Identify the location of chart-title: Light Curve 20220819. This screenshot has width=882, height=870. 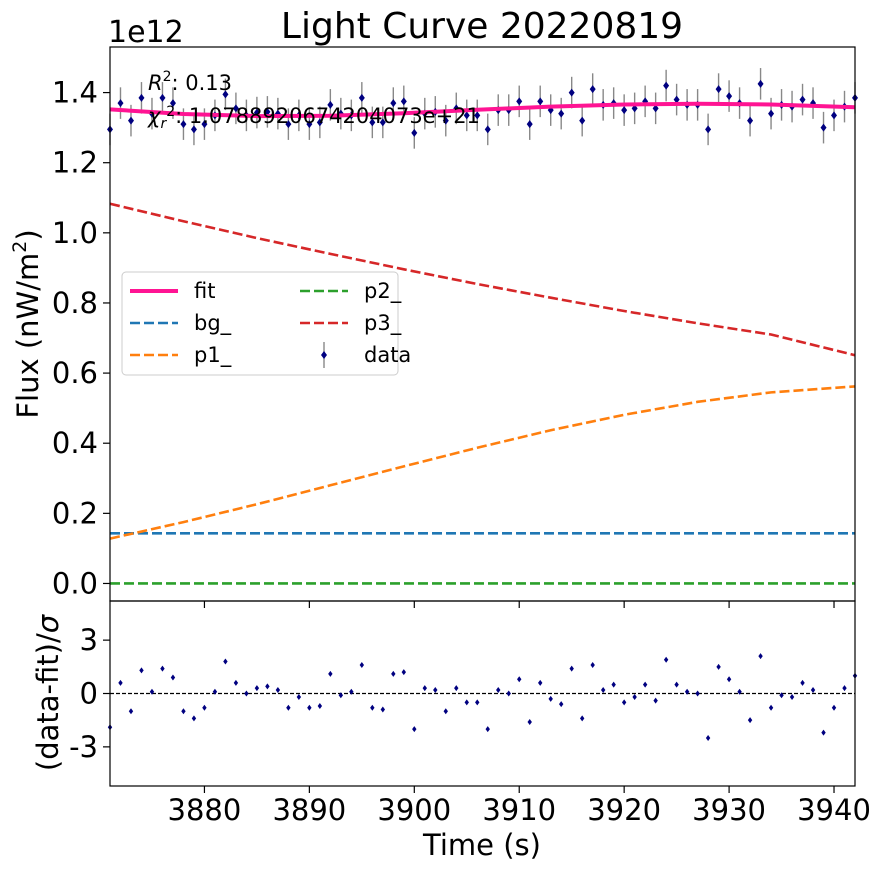
(482, 26).